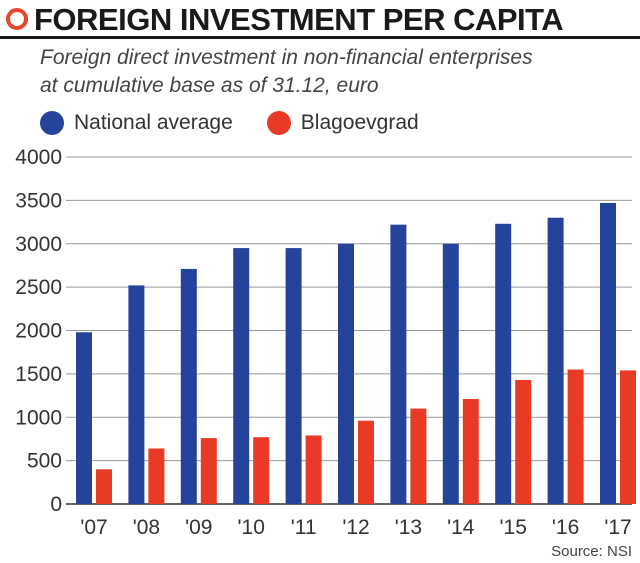 The height and width of the screenshot is (563, 640). I want to click on x-tick-label: '13, so click(408, 527).